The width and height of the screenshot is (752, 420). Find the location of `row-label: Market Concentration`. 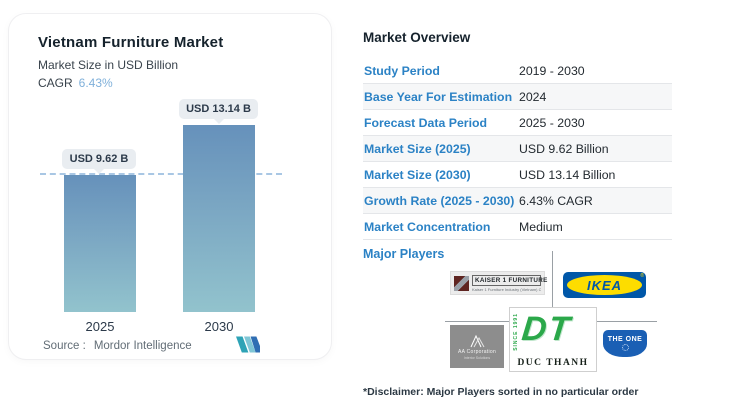

row-label: Market Concentration is located at coordinates (427, 226).